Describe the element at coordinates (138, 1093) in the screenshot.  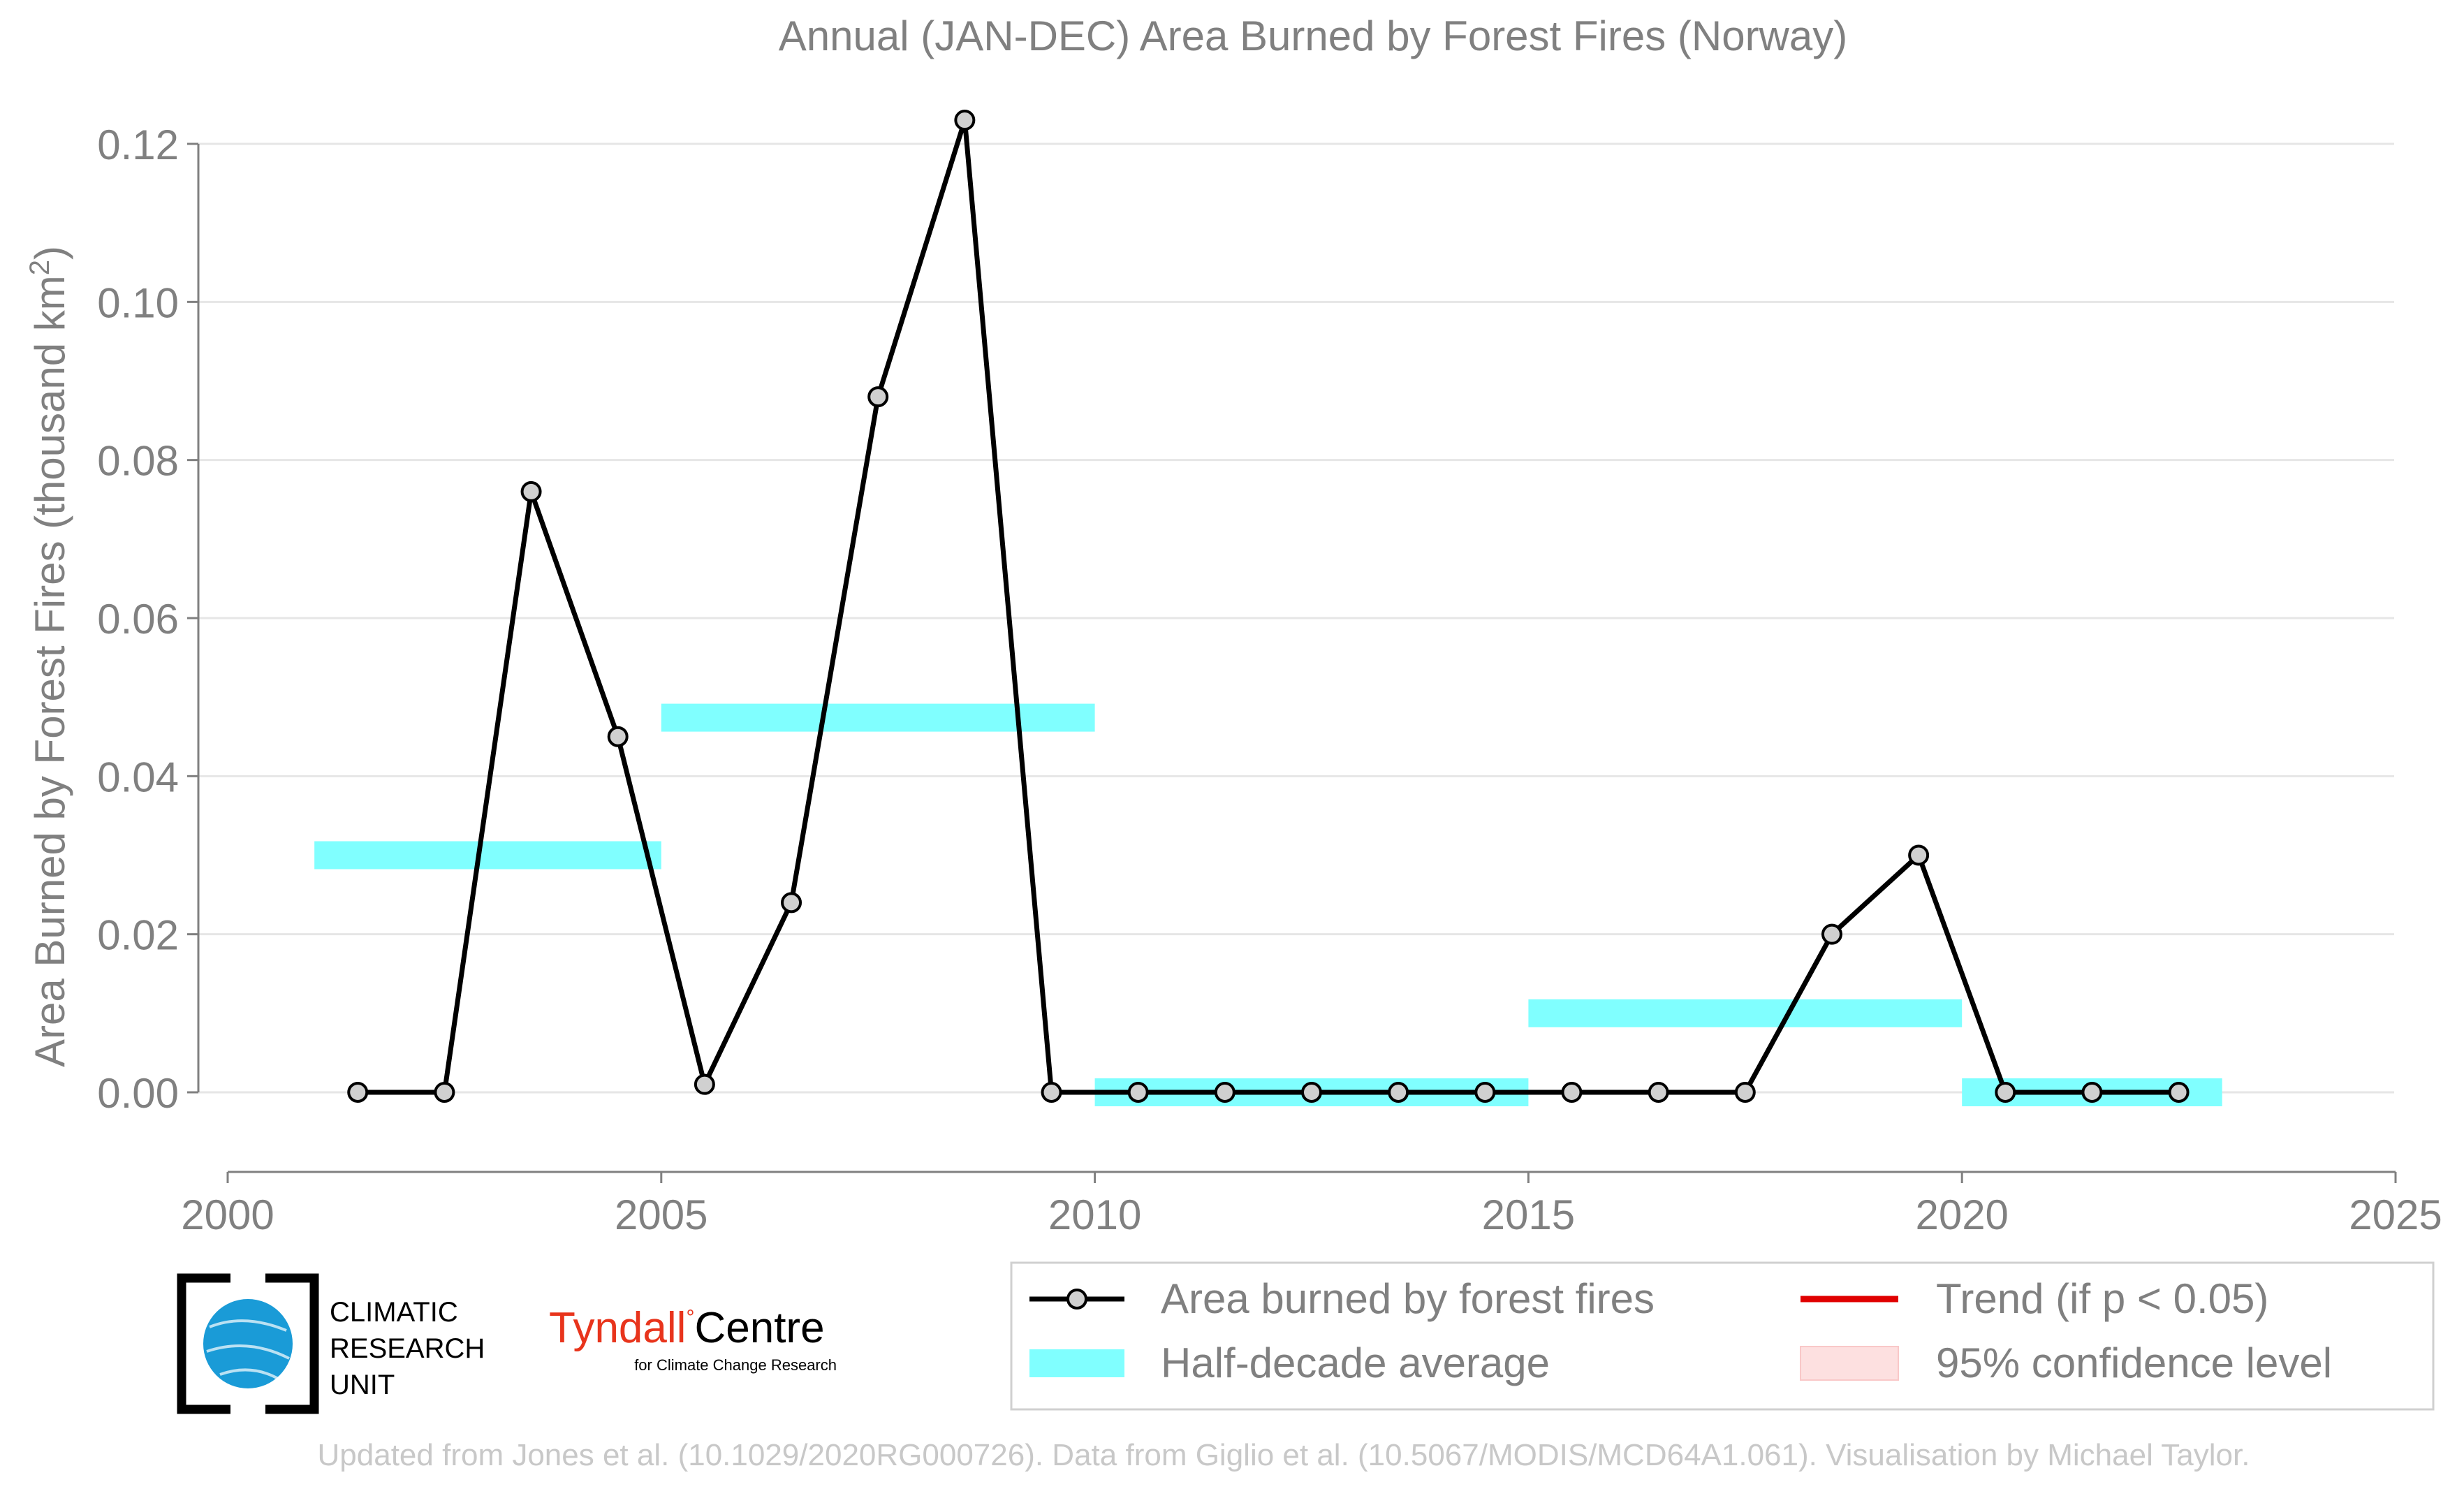
I see `y-tick-label: 0.00` at that location.